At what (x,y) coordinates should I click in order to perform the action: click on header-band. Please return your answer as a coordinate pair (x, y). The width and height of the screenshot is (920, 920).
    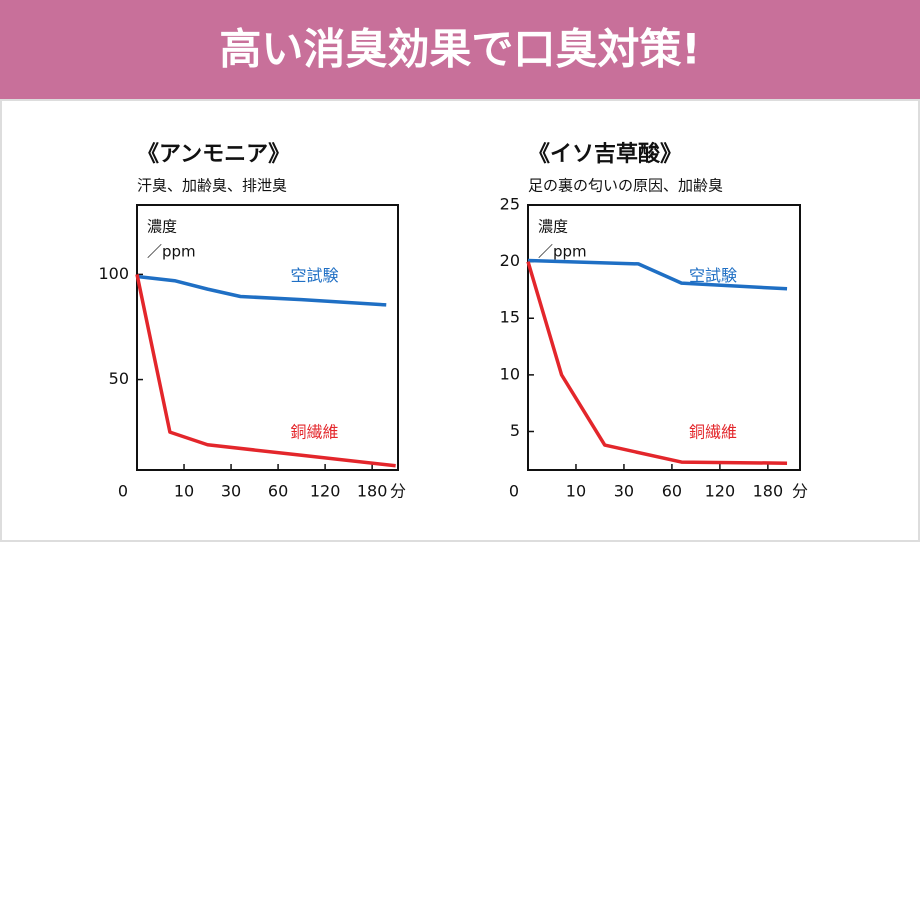
    Looking at the image, I should click on (460, 50).